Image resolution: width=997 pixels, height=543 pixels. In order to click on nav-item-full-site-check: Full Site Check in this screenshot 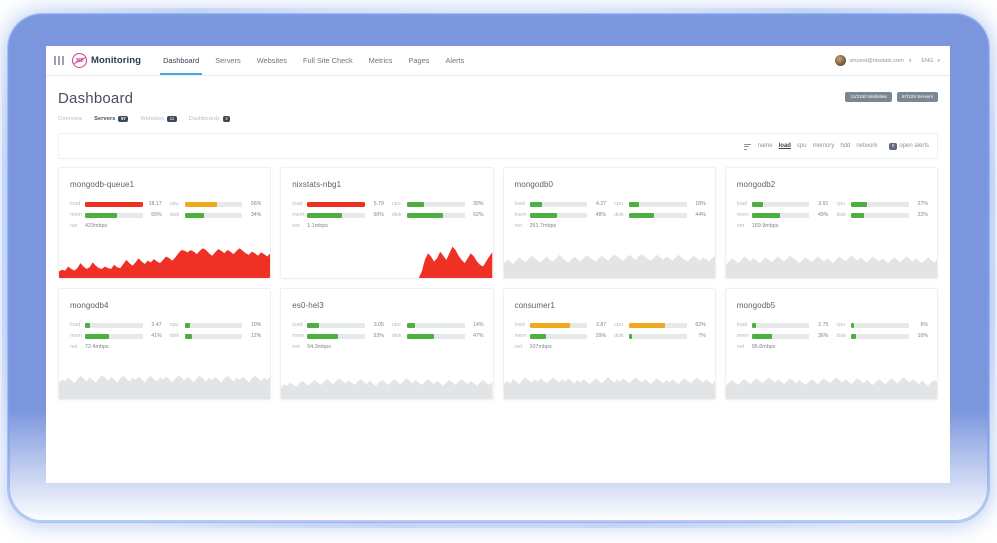, I will do `click(327, 60)`.